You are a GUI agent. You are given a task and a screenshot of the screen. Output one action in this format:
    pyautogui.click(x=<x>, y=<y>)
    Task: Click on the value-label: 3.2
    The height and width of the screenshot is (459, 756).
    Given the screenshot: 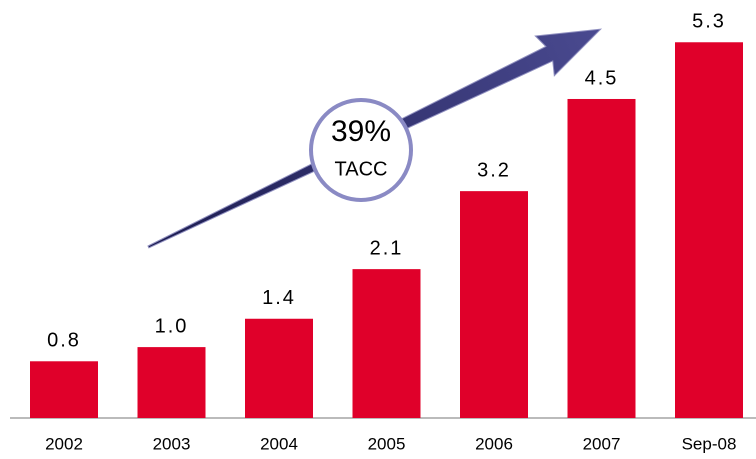 What is the action you would take?
    pyautogui.click(x=494, y=170)
    